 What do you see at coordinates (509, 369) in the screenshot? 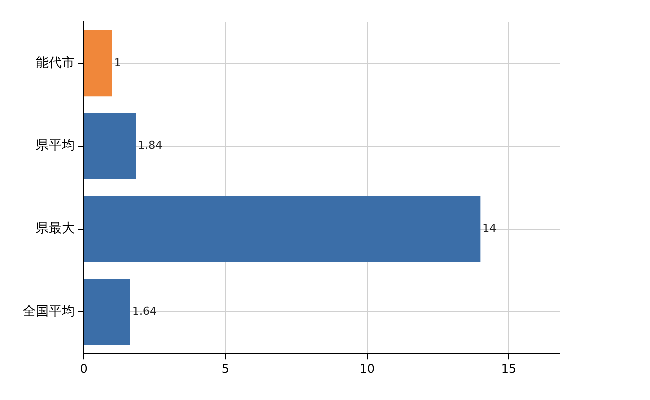
I see `x-tick-label: 15` at bounding box center [509, 369].